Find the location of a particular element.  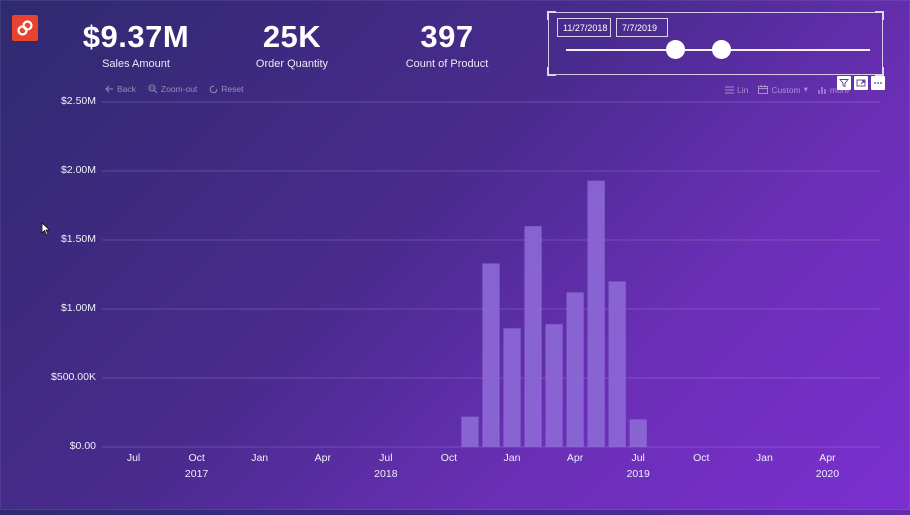

kpi-count-of-product: 397 Count of Product is located at coordinates (447, 45).